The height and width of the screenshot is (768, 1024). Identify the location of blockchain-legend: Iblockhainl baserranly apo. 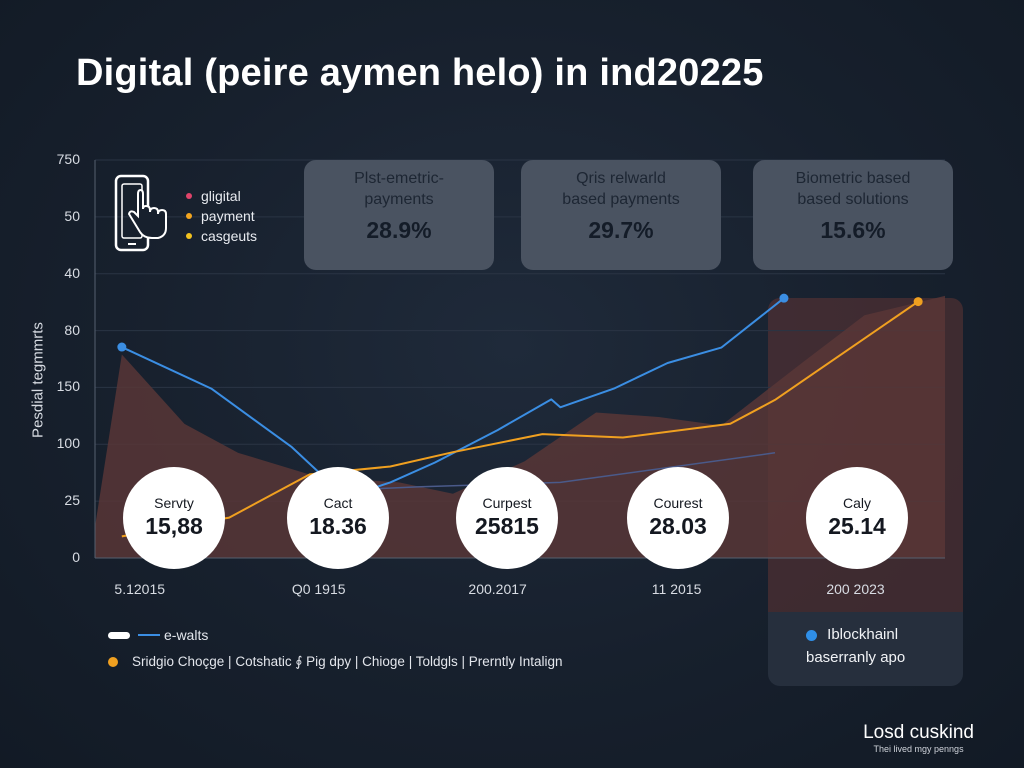
(855, 646).